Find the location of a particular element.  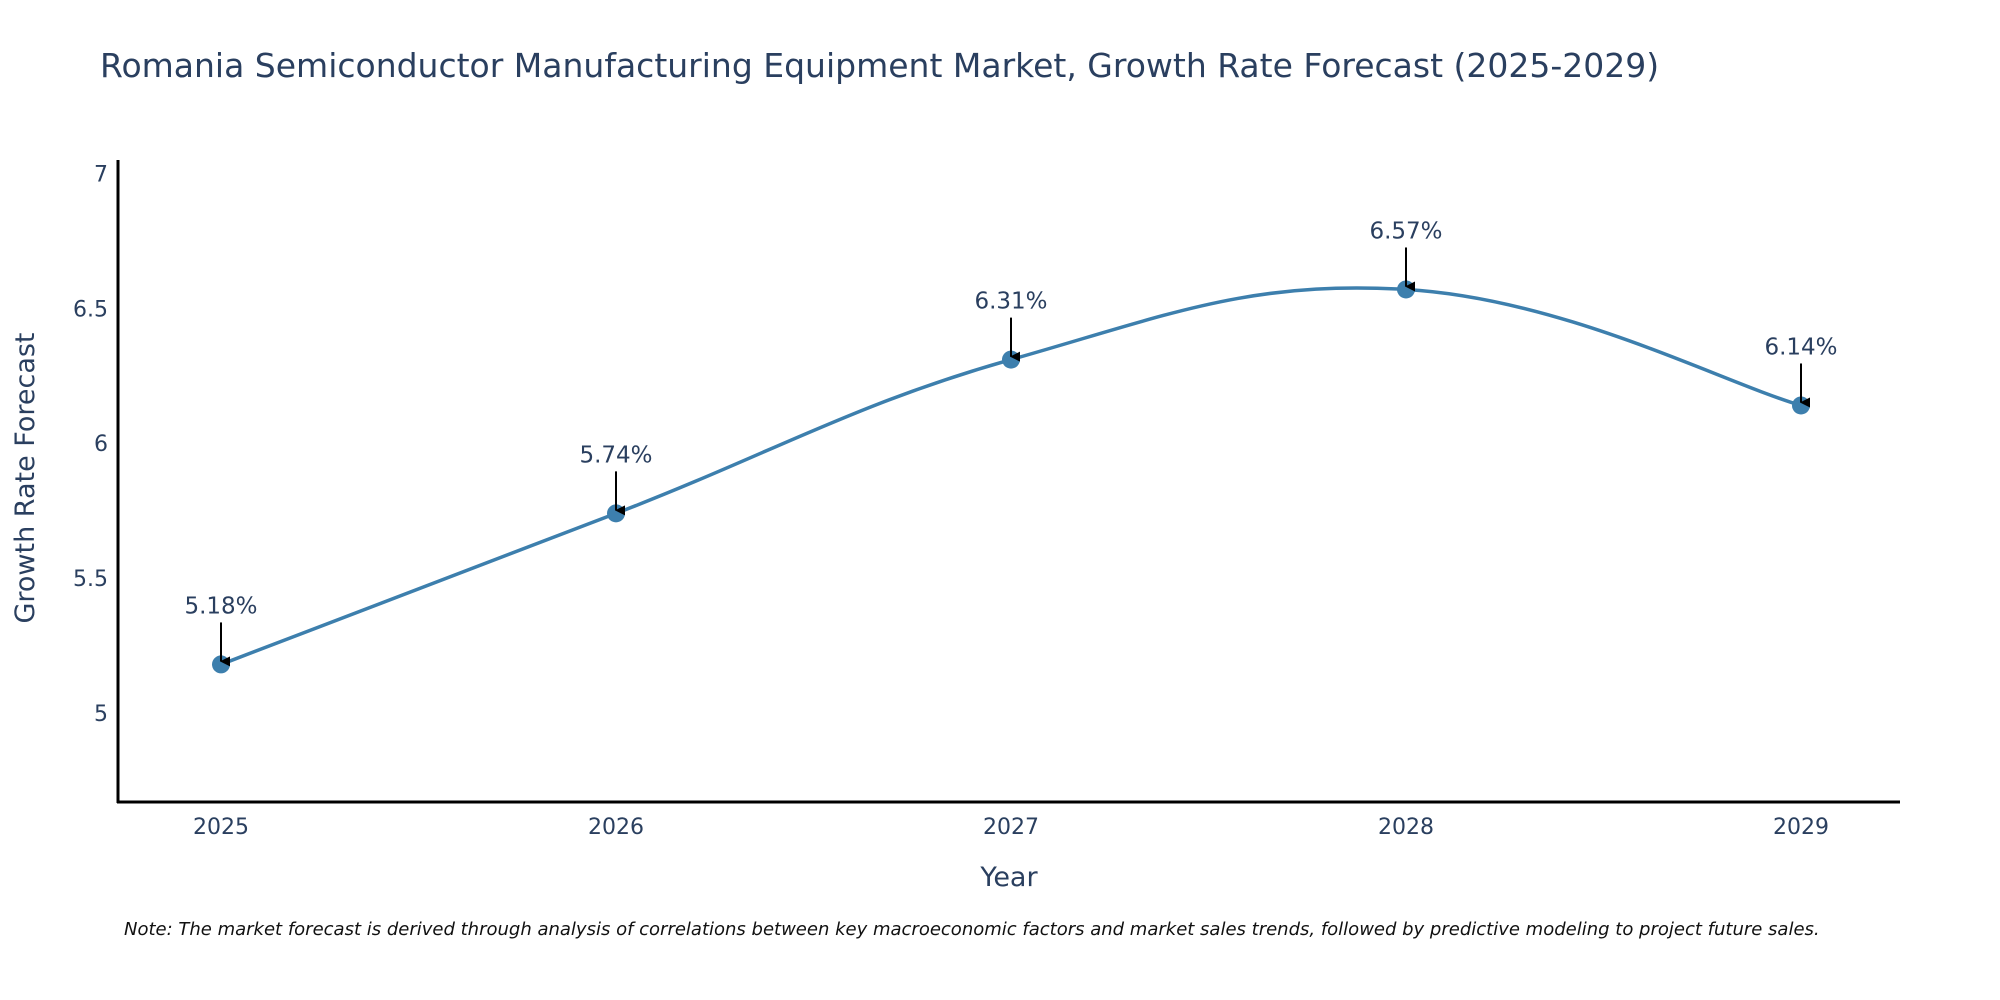

data-label: 6.57% is located at coordinates (1405, 231).